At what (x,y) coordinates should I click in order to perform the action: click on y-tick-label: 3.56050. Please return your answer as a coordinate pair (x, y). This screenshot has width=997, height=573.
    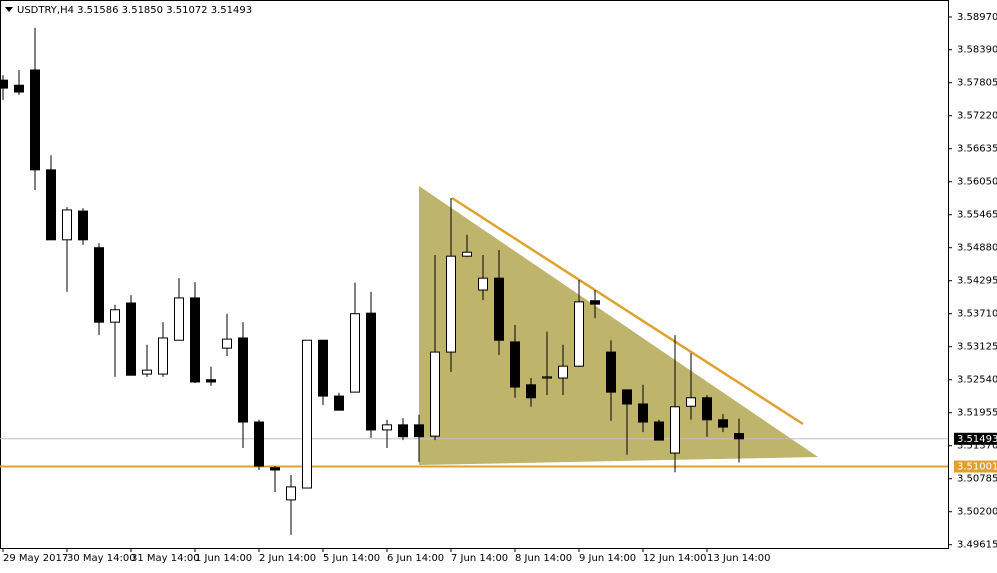
    Looking at the image, I should click on (977, 182).